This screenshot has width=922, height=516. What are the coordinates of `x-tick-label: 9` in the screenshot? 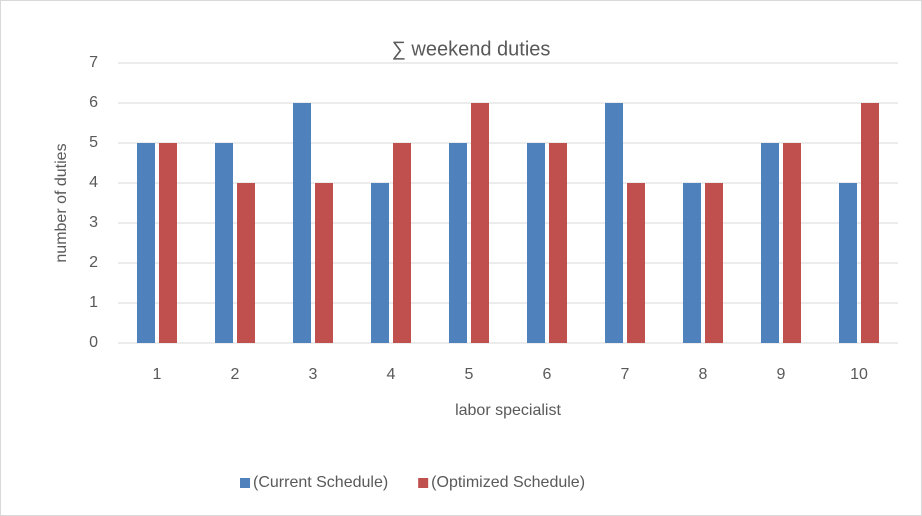 It's located at (781, 374).